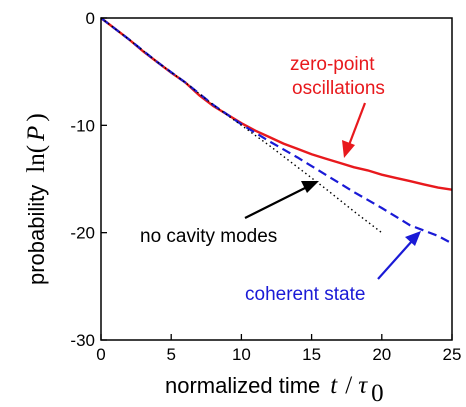 The width and height of the screenshot is (466, 407). What do you see at coordinates (348, 385) in the screenshot?
I see `x-axis-slash: /` at bounding box center [348, 385].